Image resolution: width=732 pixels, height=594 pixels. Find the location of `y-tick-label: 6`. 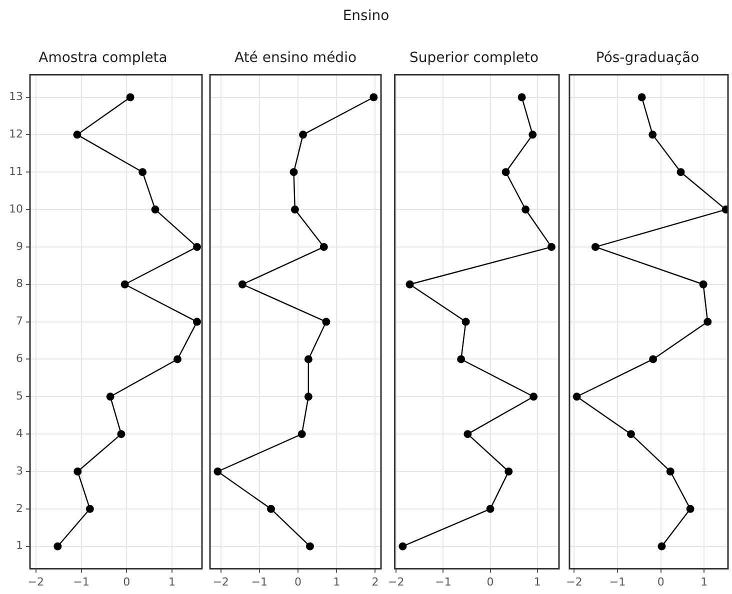

y-tick-label: 6 is located at coordinates (19, 359).